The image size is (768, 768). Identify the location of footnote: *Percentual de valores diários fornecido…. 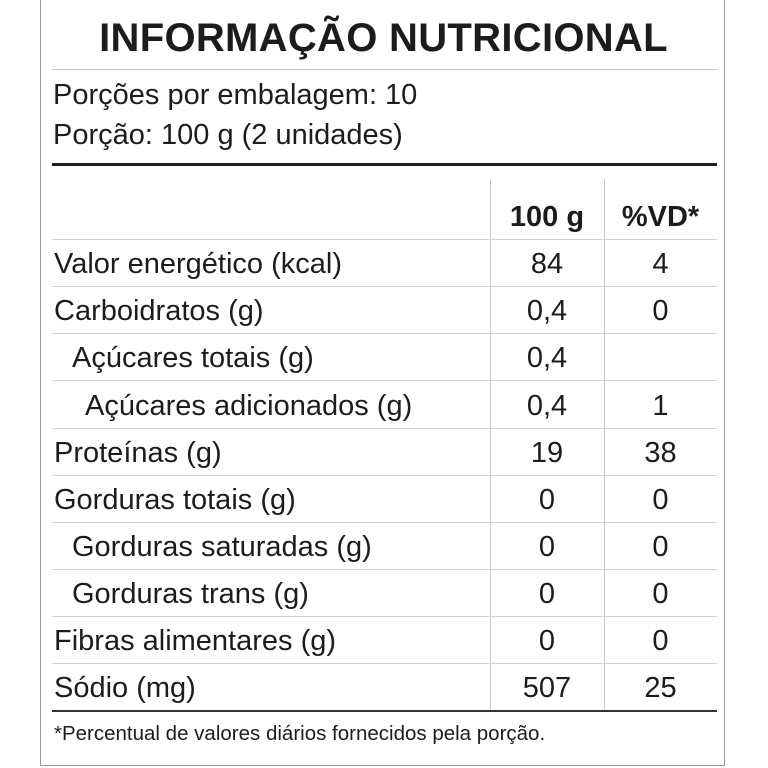
(300, 733).